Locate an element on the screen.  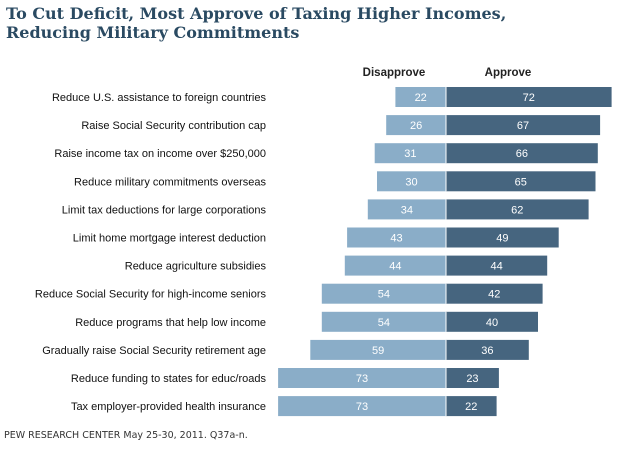
legend-disapprove: Disapprove is located at coordinates (394, 73).